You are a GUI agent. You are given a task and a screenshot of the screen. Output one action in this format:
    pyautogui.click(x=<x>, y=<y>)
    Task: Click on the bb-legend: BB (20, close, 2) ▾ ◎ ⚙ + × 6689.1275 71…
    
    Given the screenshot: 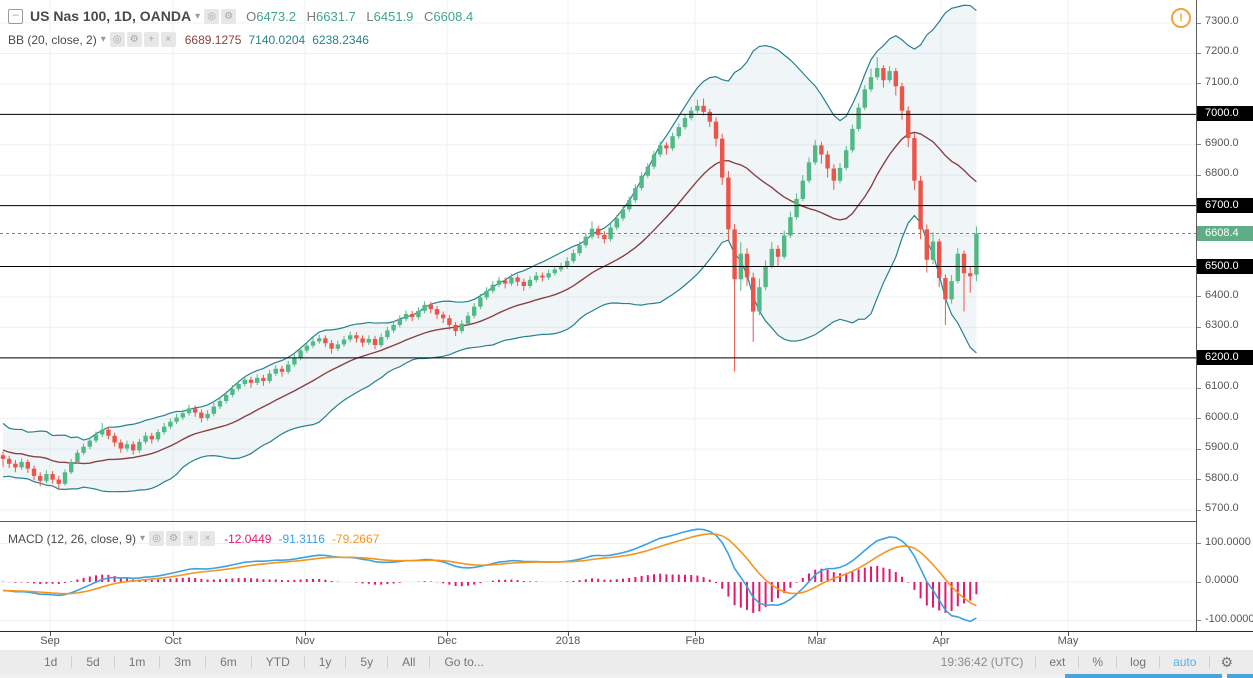 What is the action you would take?
    pyautogui.click(x=188, y=39)
    